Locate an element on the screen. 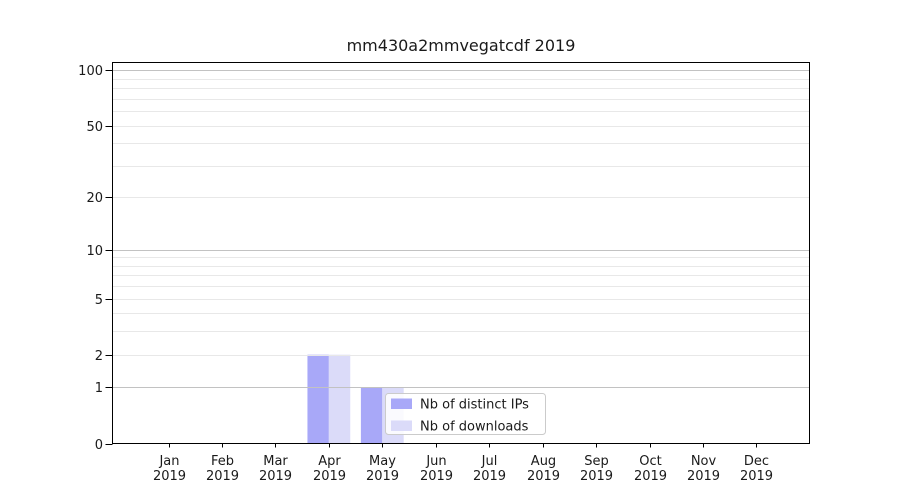  bar-nb-of-distinct-ips-may is located at coordinates (371, 415).